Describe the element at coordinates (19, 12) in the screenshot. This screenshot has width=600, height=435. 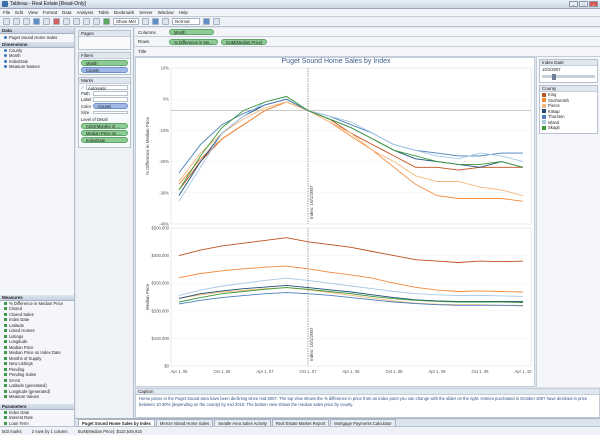
I see `menu-item: Edit` at that location.